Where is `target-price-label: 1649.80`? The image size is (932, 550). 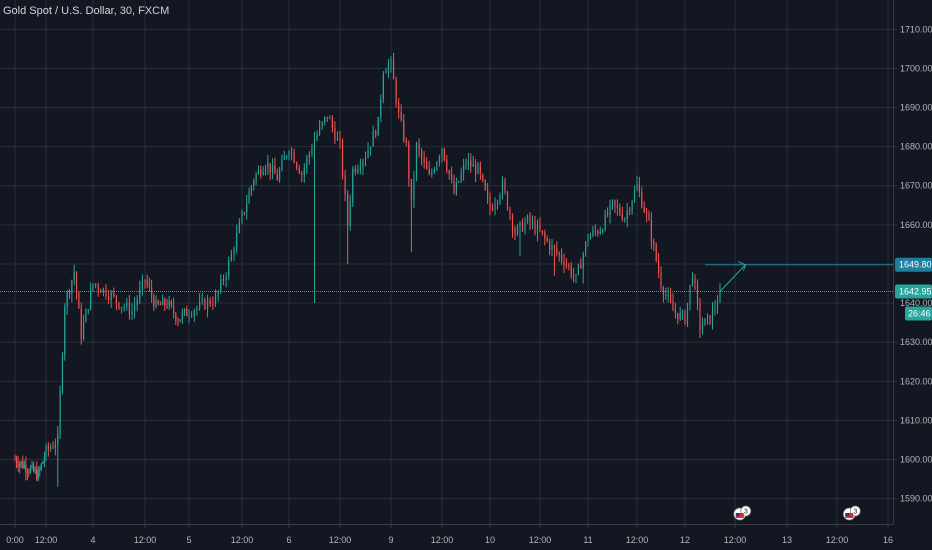 target-price-label: 1649.80 is located at coordinates (915, 265).